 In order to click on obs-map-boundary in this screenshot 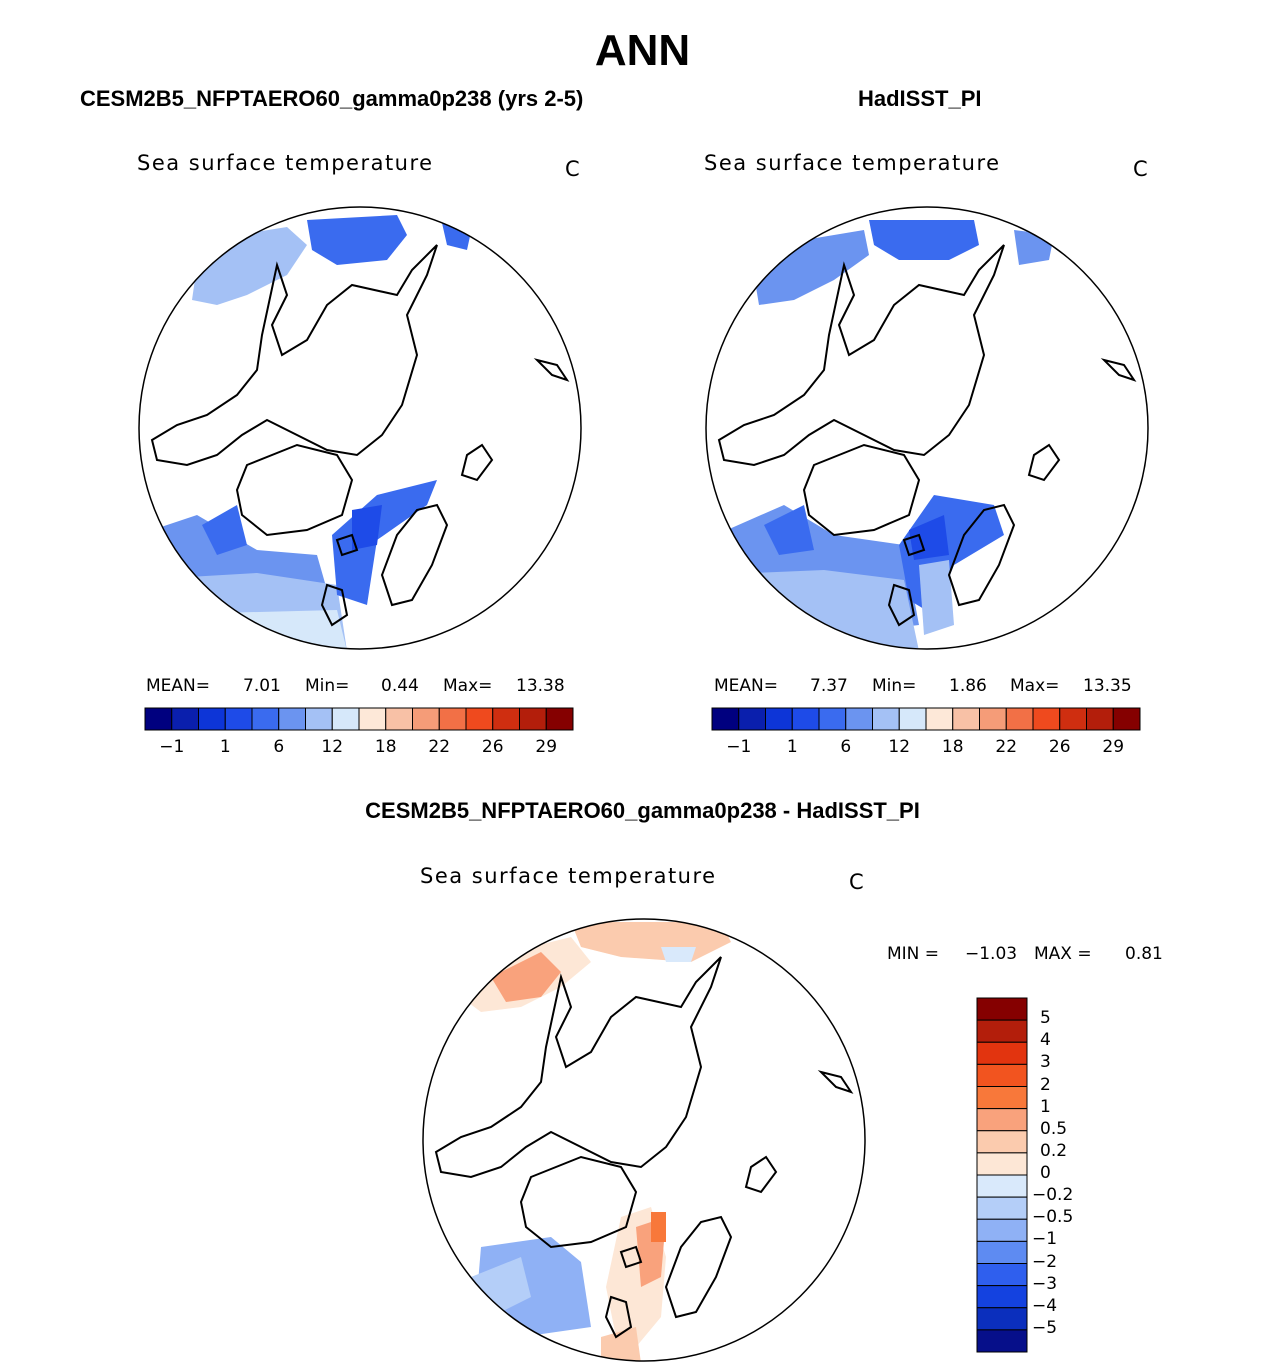, I will do `click(927, 428)`.